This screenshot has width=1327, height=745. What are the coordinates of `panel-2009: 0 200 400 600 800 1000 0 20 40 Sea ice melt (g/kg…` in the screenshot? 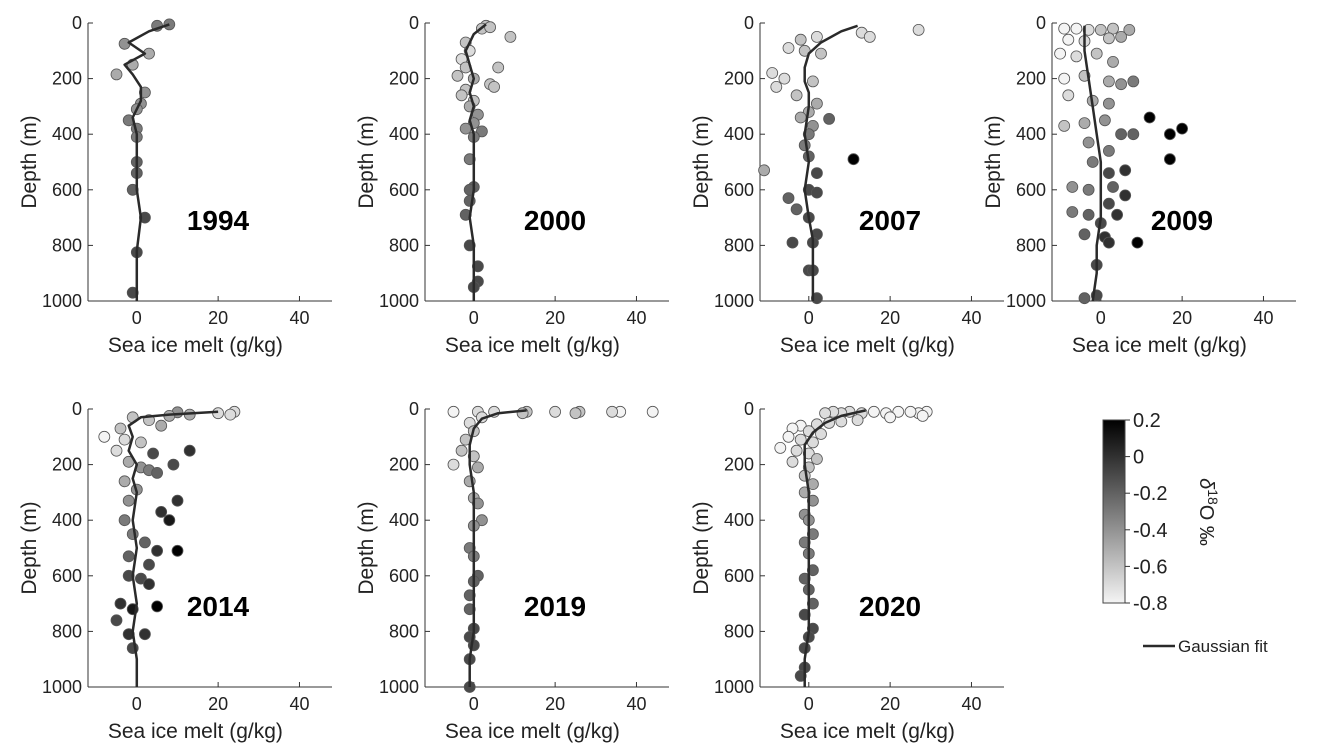 It's located at (1139, 185).